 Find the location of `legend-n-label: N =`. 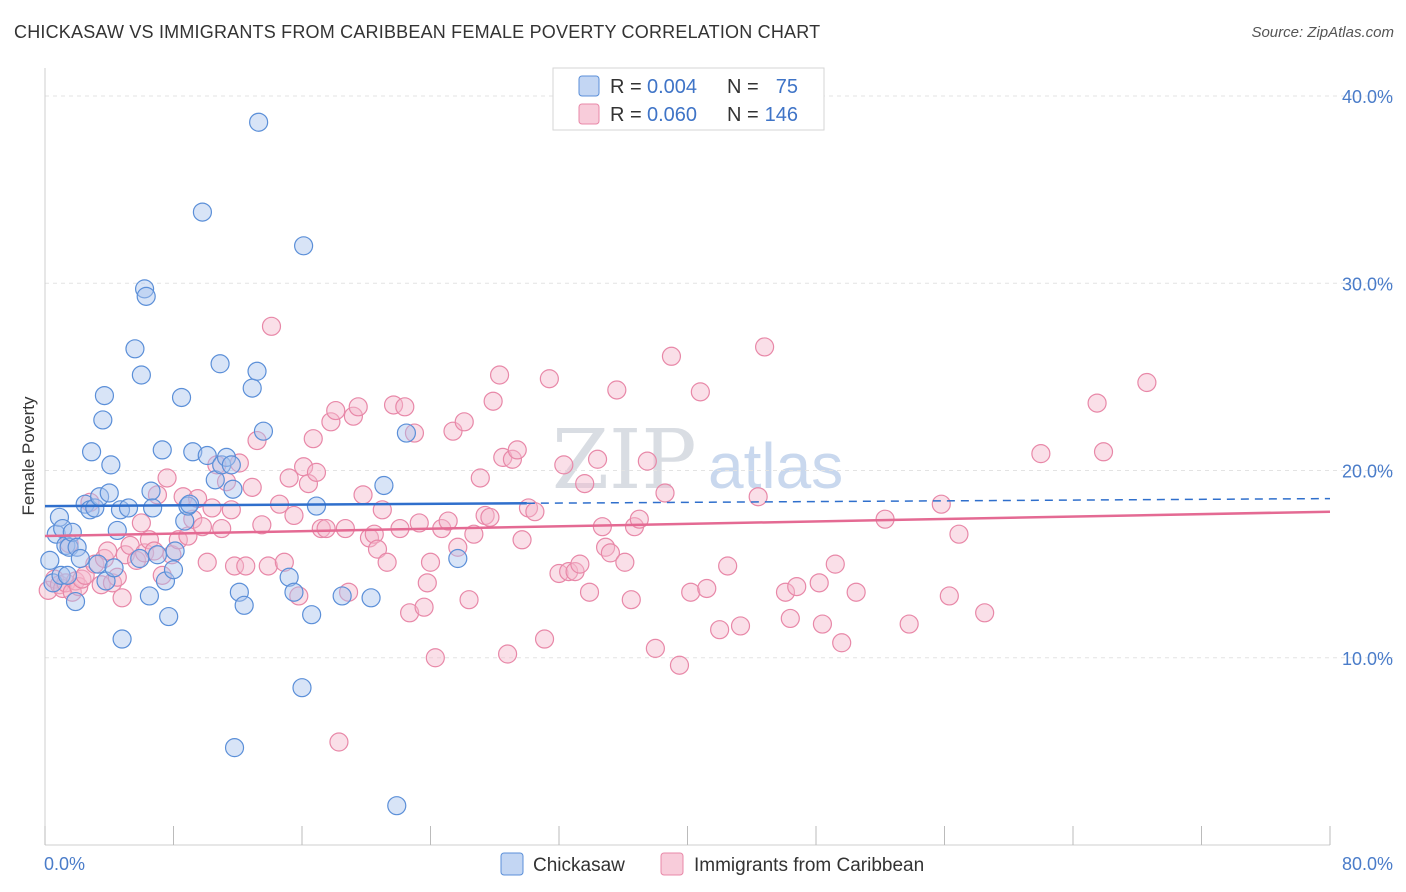

legend-n-label: N = is located at coordinates (743, 87).